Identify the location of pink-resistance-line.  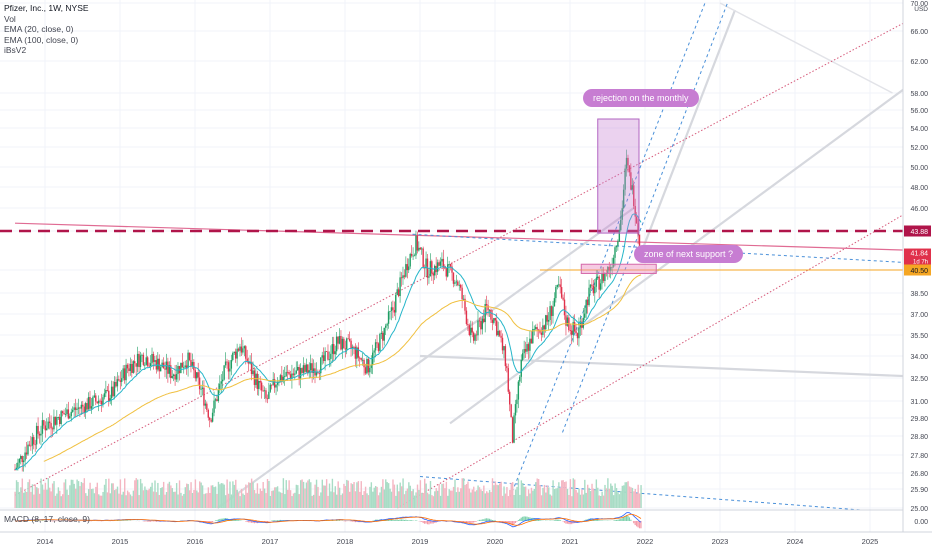
(465, 236).